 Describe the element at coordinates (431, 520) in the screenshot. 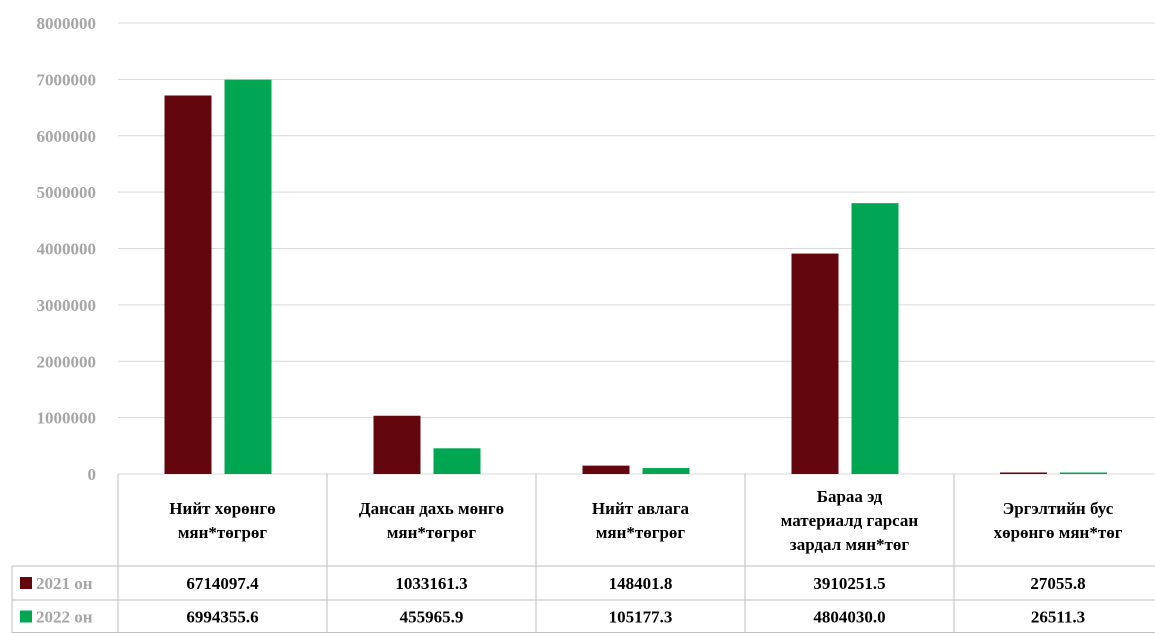

I see `category-label-1: Дансан дахь мөнгө мян*төгрөг` at that location.